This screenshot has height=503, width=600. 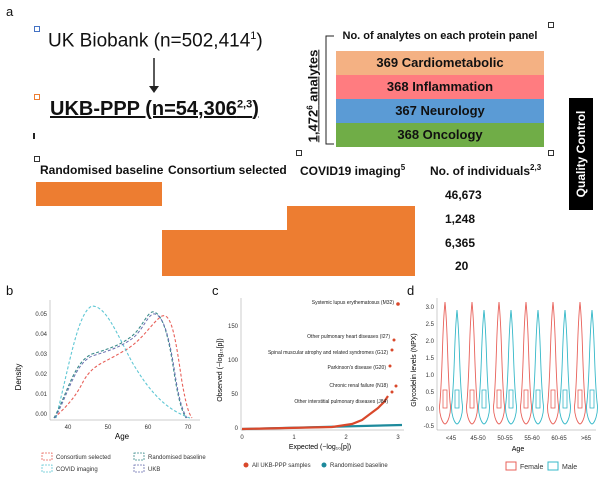 I want to click on count-both: 20, so click(x=462, y=266).